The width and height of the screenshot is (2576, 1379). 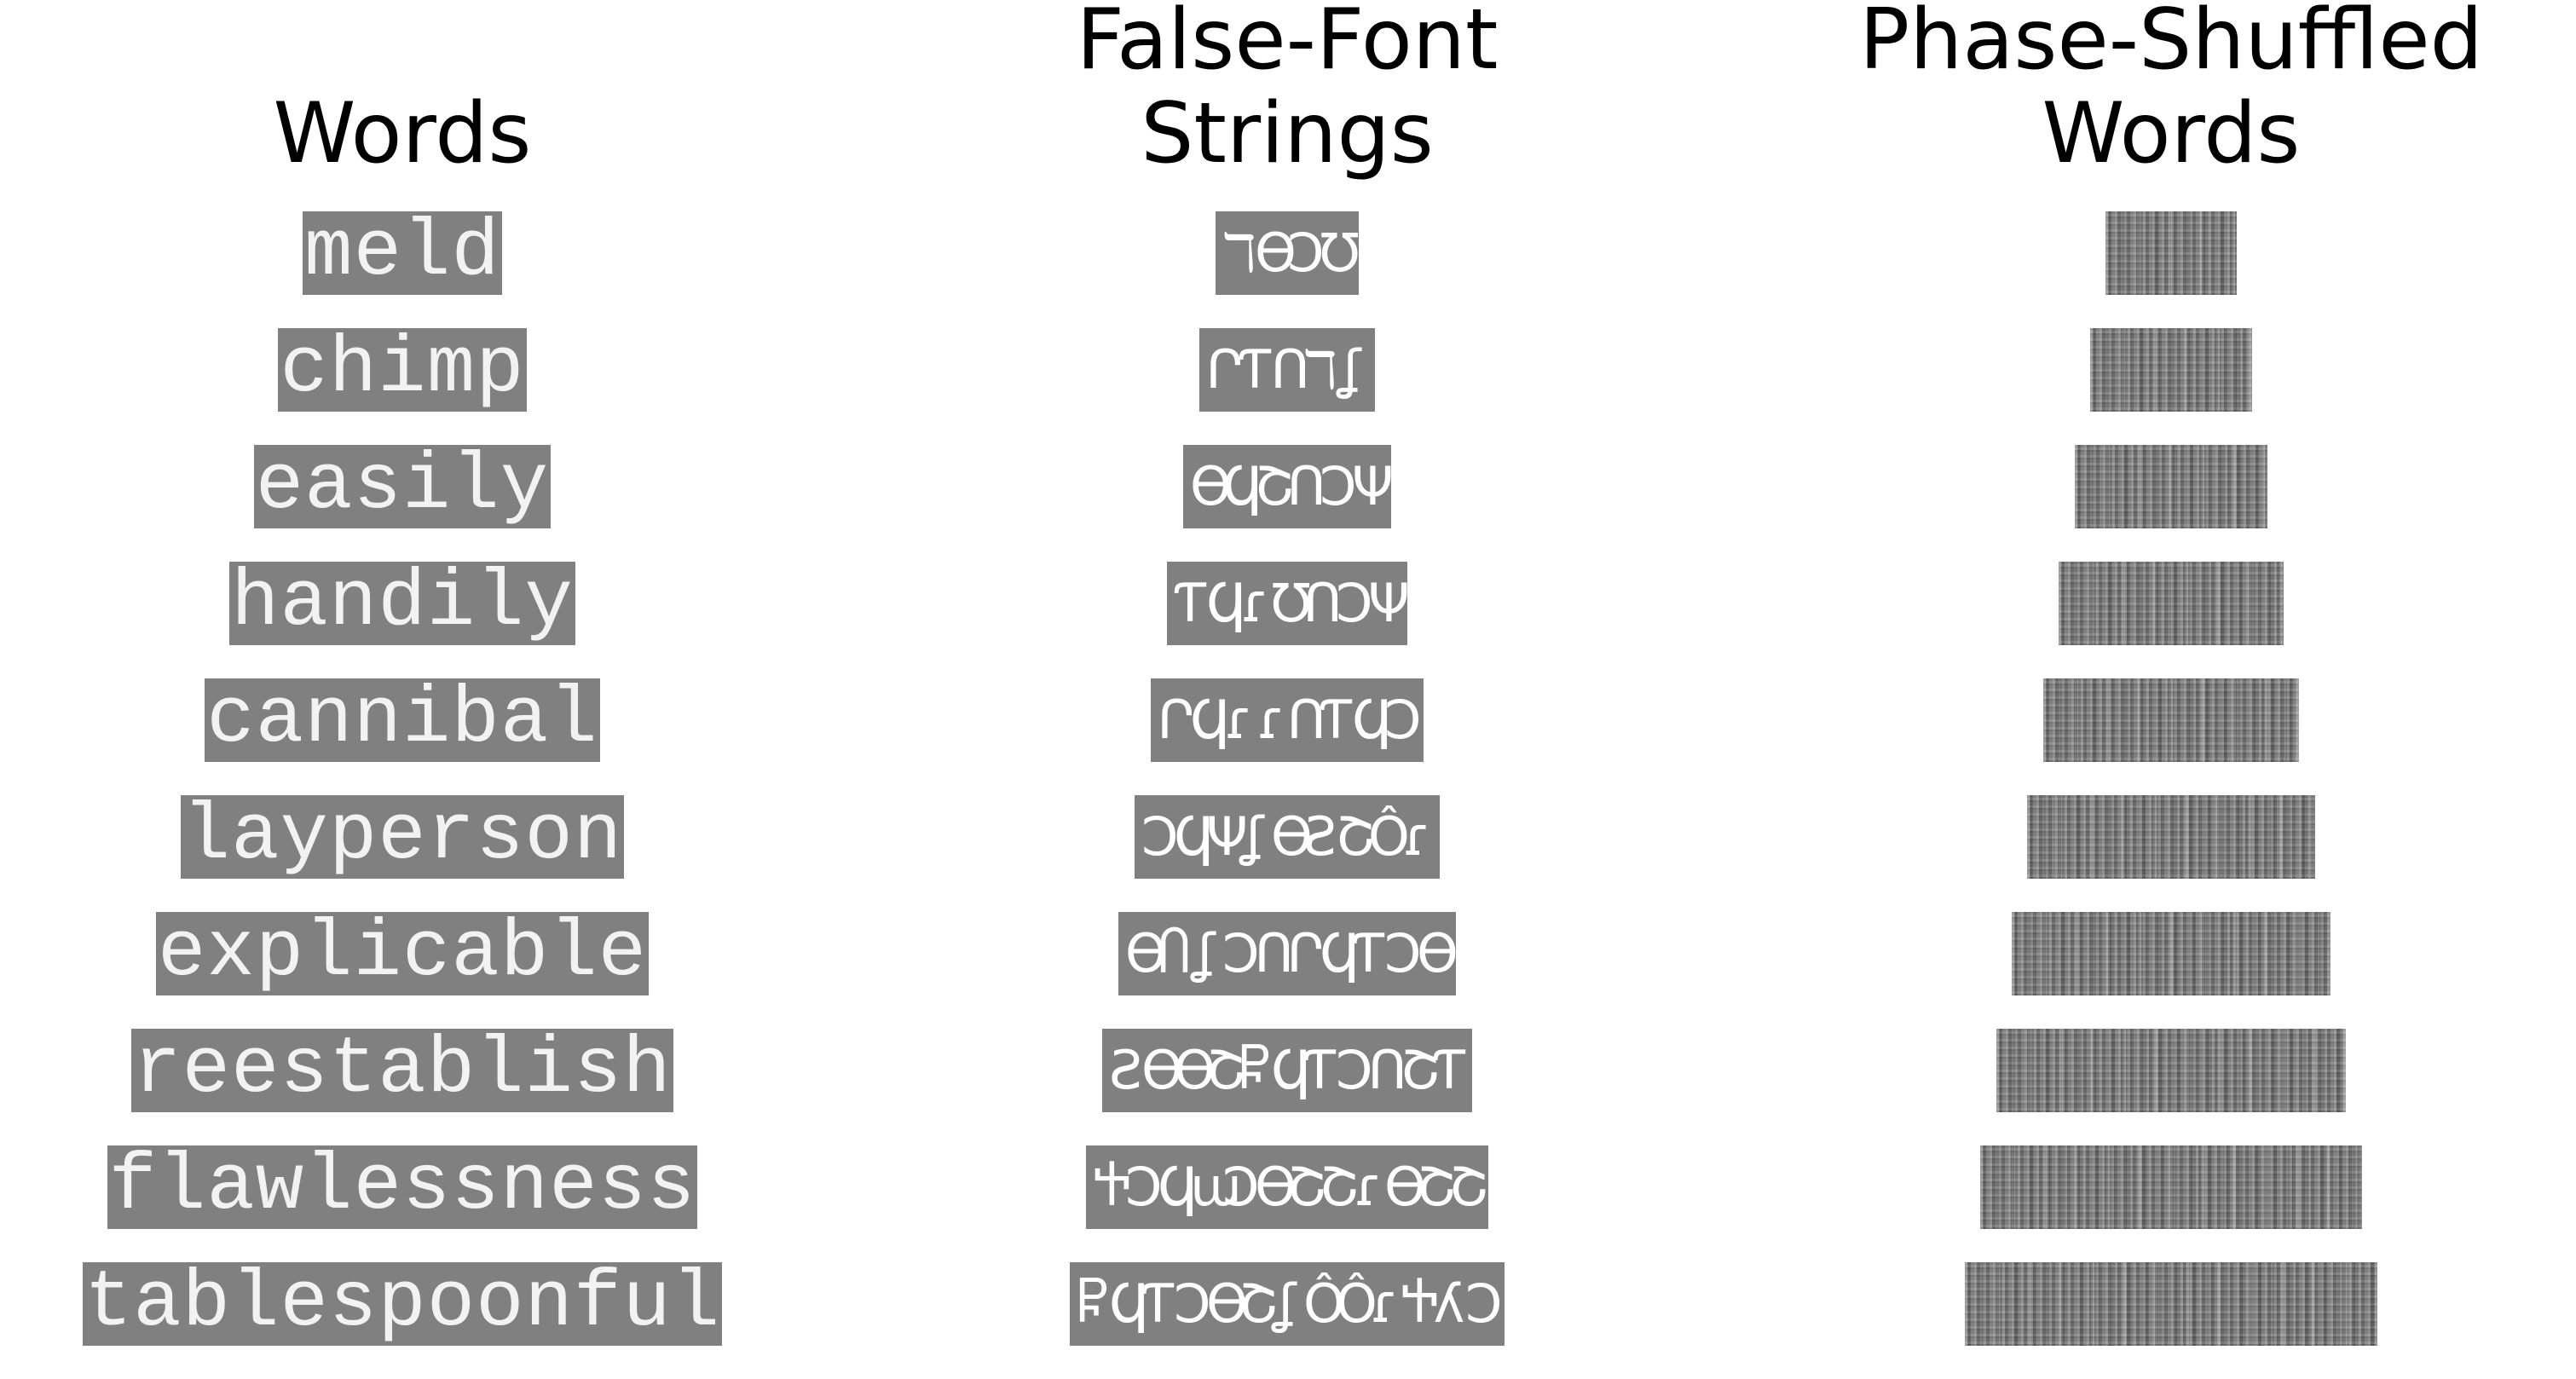 What do you see at coordinates (402, 134) in the screenshot?
I see `words-header-line-1: Words` at bounding box center [402, 134].